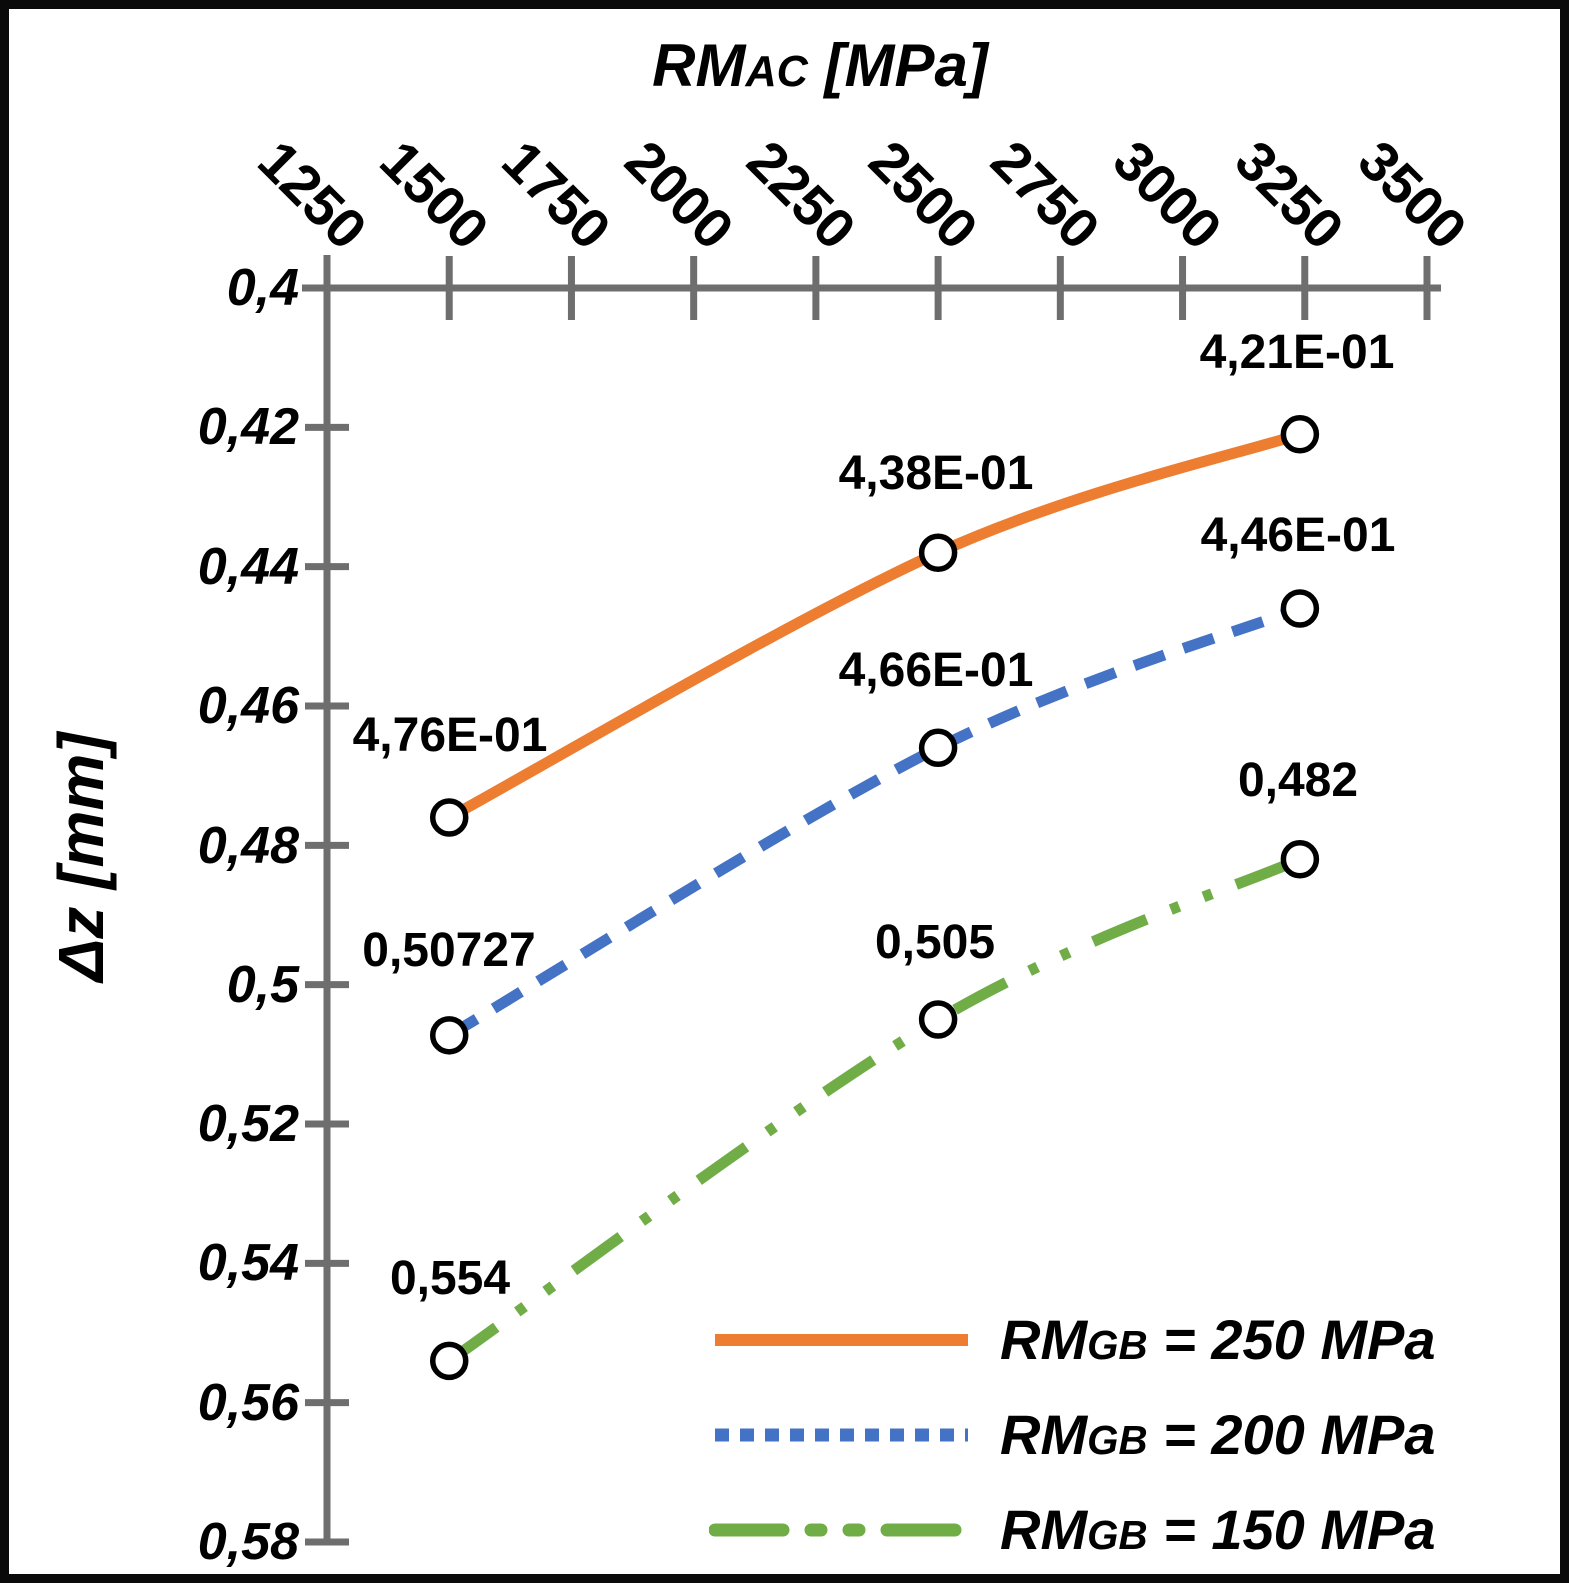  I want to click on legend-label-250: RMGB = 250 MPa, so click(1218, 1339).